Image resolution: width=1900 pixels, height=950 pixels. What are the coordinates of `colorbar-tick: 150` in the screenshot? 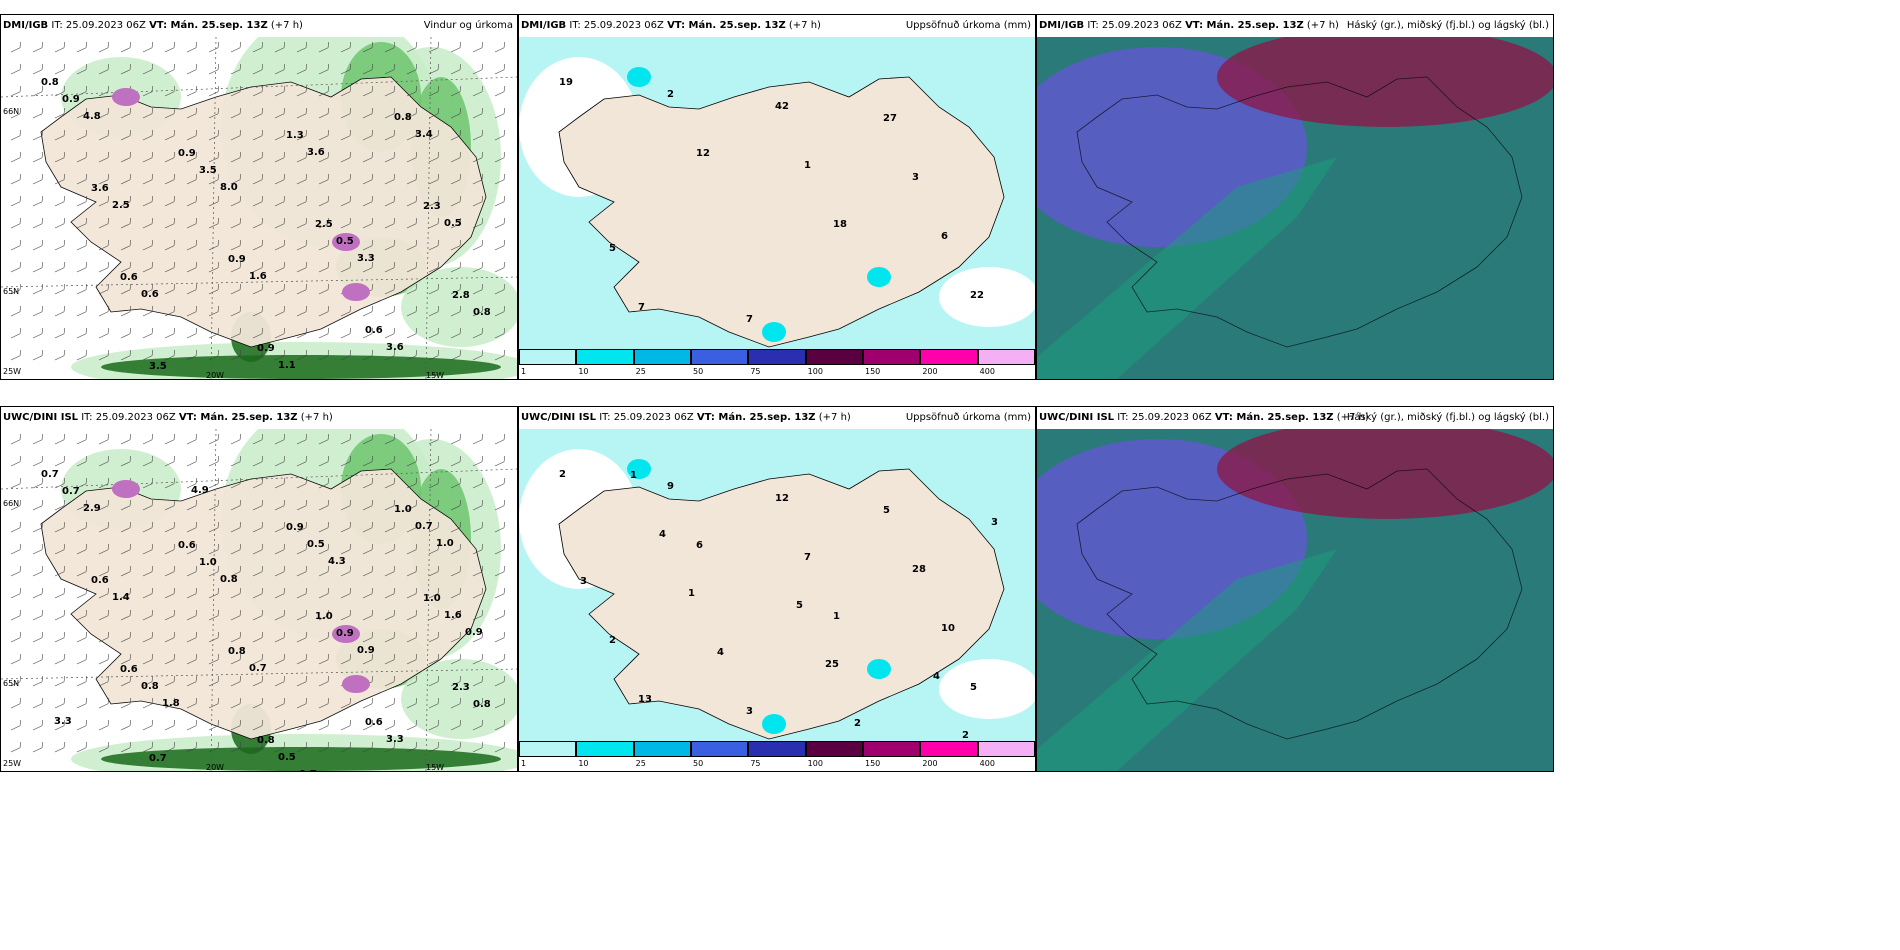 It's located at (873, 371).